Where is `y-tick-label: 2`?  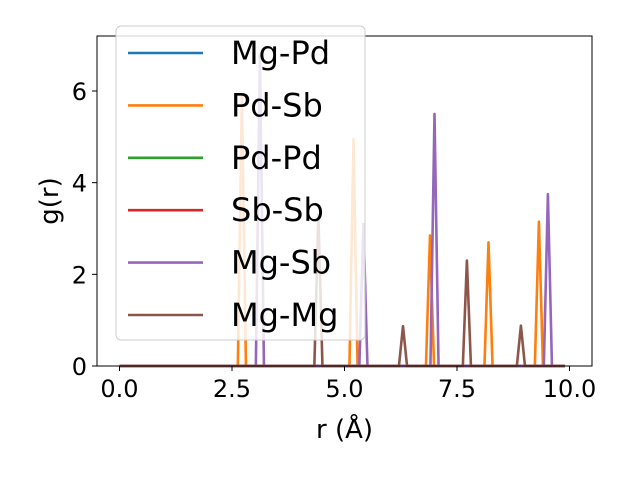
y-tick-label: 2 is located at coordinates (79, 275).